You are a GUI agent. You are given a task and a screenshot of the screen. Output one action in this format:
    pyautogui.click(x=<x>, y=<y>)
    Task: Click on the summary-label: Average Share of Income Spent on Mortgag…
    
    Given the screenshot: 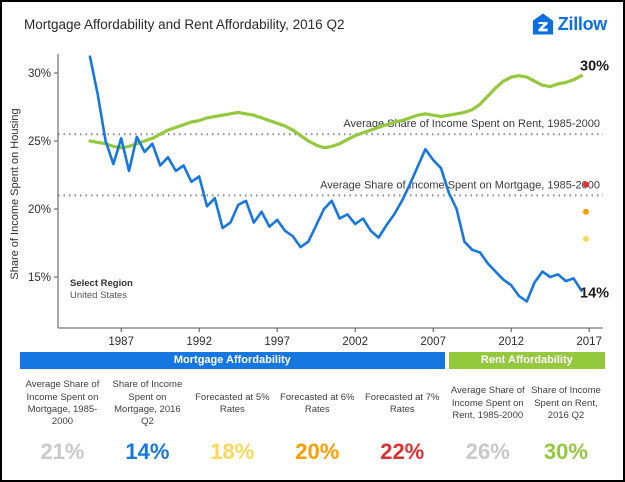 What is the action you would take?
    pyautogui.click(x=62, y=403)
    